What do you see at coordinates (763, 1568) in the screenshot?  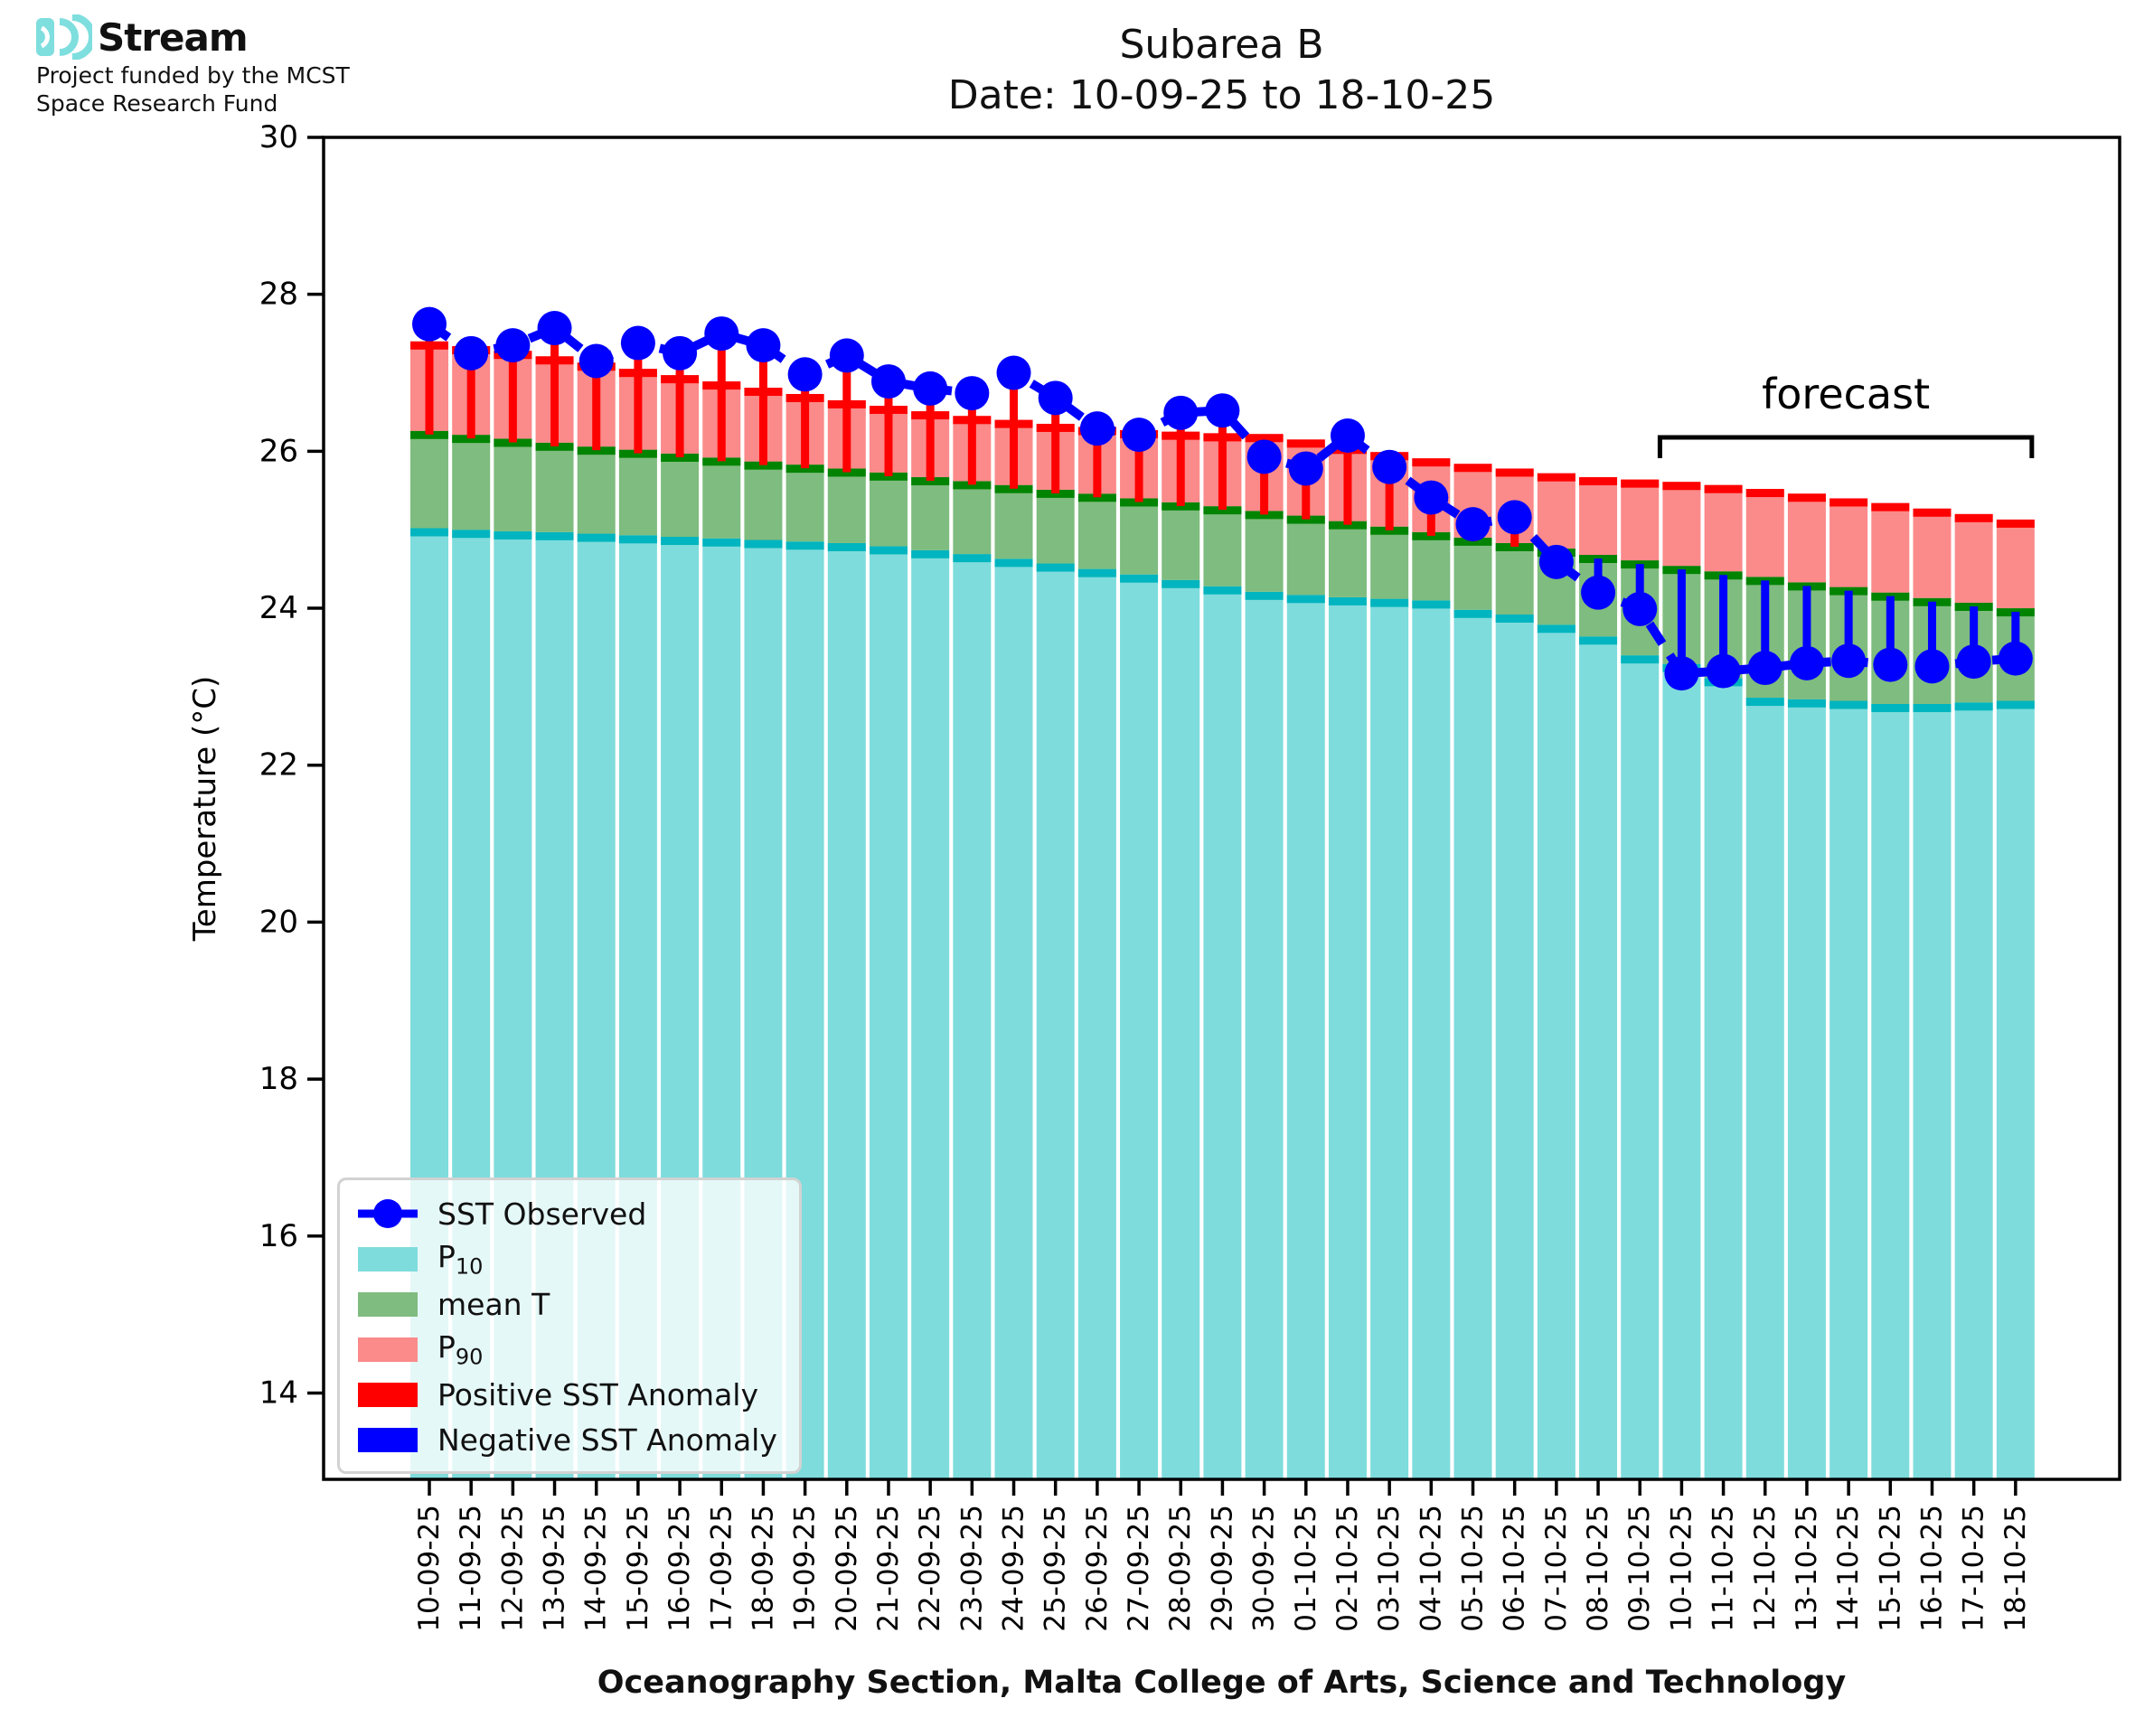 I see `x-tick-label: 18-09-25` at bounding box center [763, 1568].